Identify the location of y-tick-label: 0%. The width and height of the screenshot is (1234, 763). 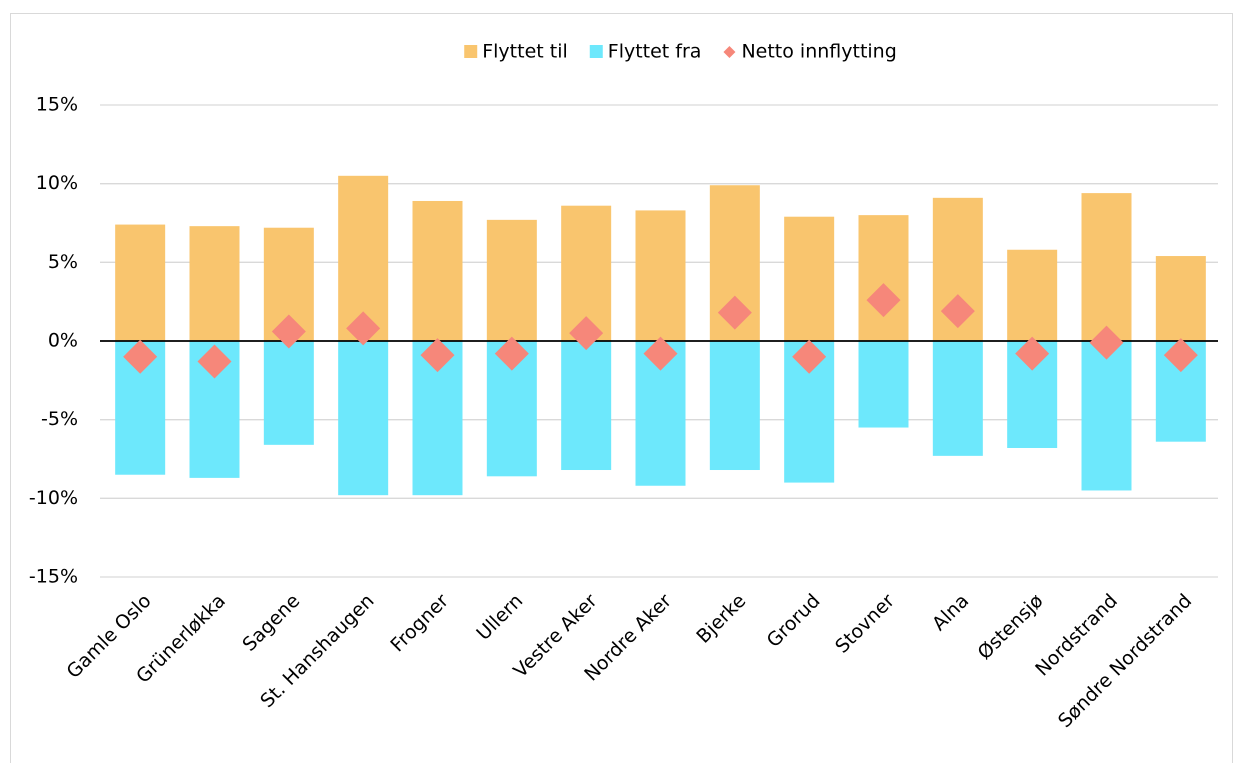
(63, 341).